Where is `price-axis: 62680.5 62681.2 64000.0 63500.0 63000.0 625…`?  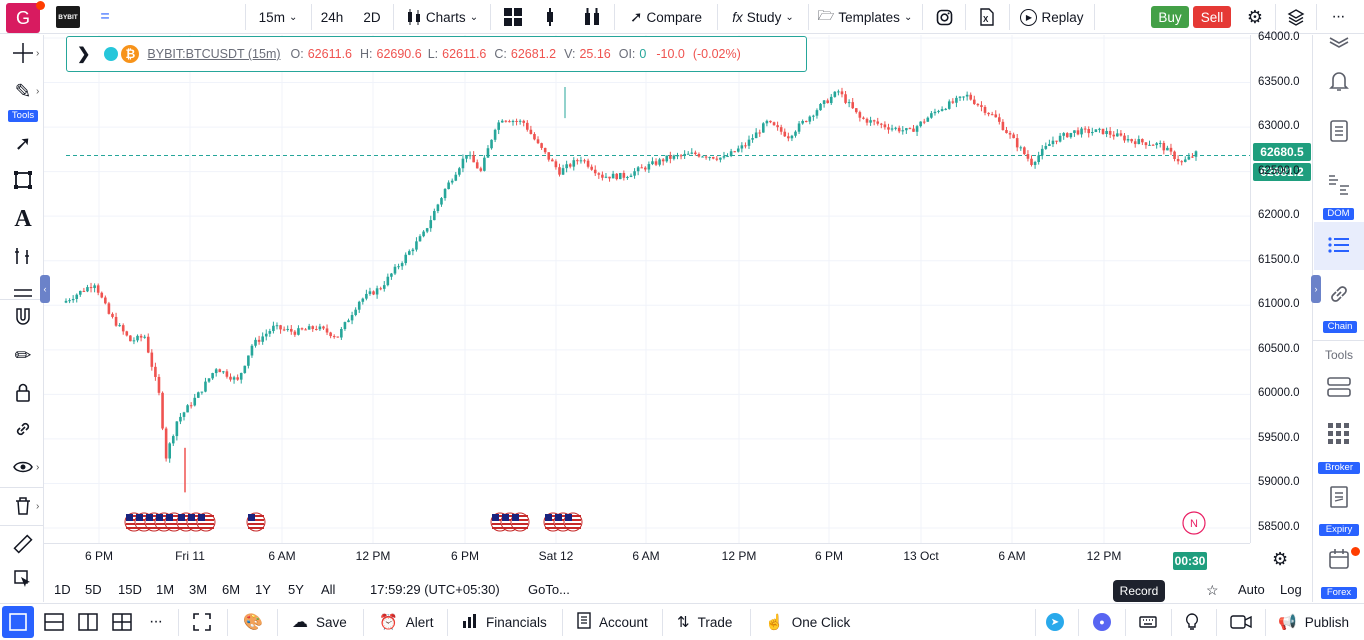
price-axis: 62680.5 62681.2 64000.0 63500.0 63000.0 625… is located at coordinates (1281, 287).